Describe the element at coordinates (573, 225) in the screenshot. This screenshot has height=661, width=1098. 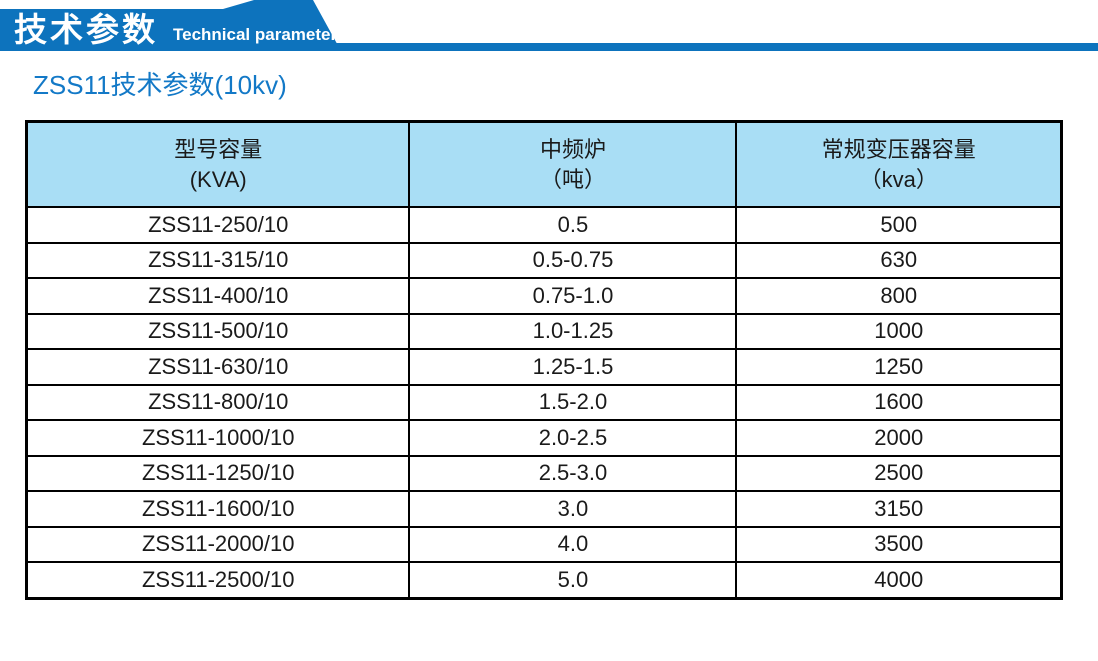
I see `table-cell: 0.5` at that location.